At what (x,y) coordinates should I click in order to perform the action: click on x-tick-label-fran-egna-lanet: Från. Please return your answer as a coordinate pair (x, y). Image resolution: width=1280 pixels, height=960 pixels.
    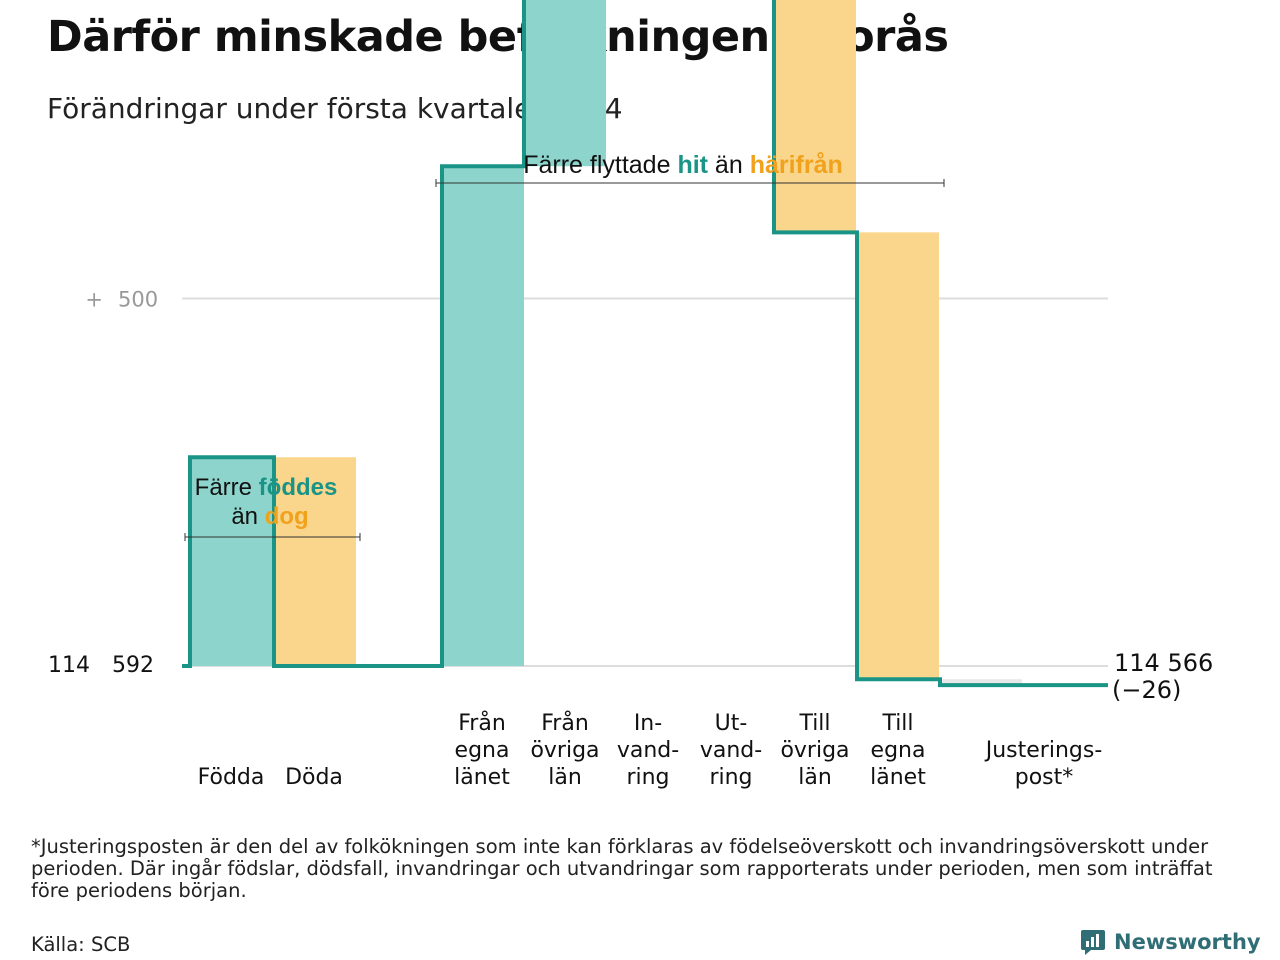
    Looking at the image, I should click on (482, 723).